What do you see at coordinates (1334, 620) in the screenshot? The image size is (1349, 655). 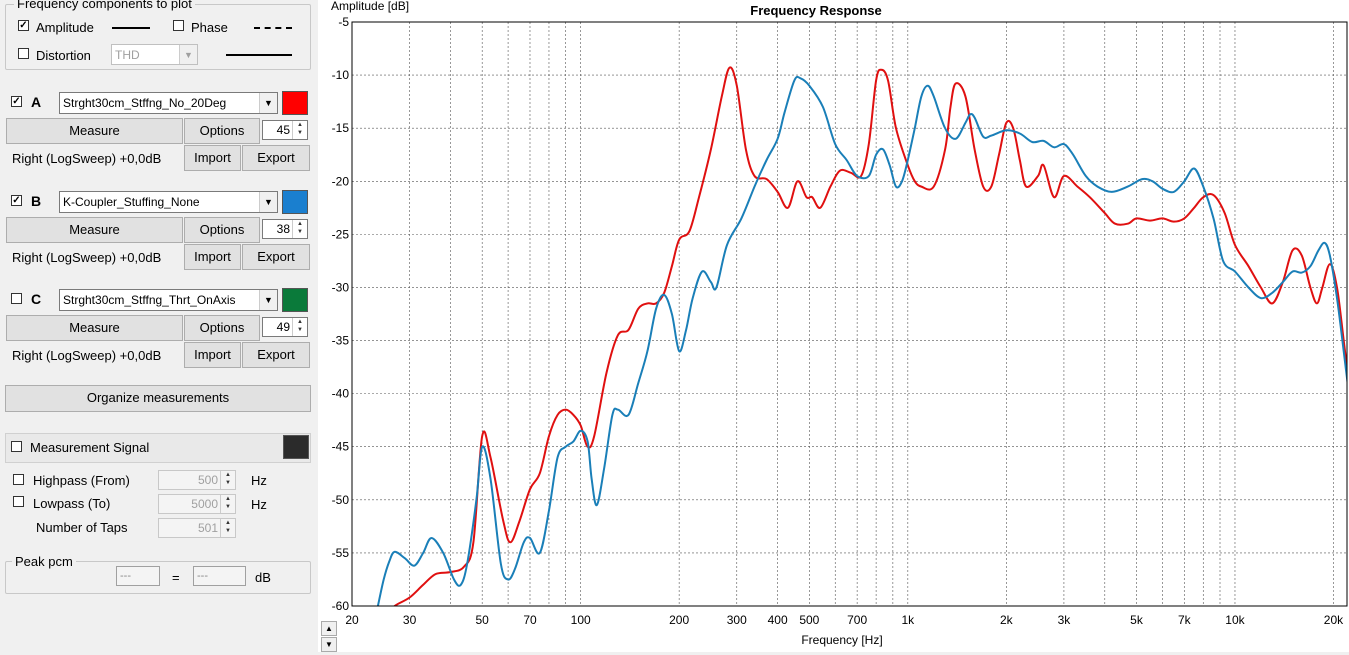 I see `x-tick-label: 20k` at bounding box center [1334, 620].